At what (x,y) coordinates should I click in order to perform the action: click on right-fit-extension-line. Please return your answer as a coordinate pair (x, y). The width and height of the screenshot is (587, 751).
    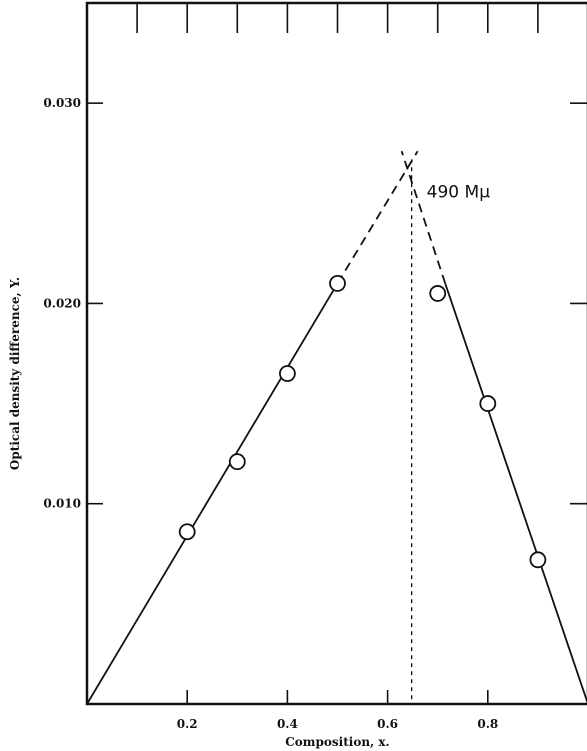
    Looking at the image, I should click on (423, 217).